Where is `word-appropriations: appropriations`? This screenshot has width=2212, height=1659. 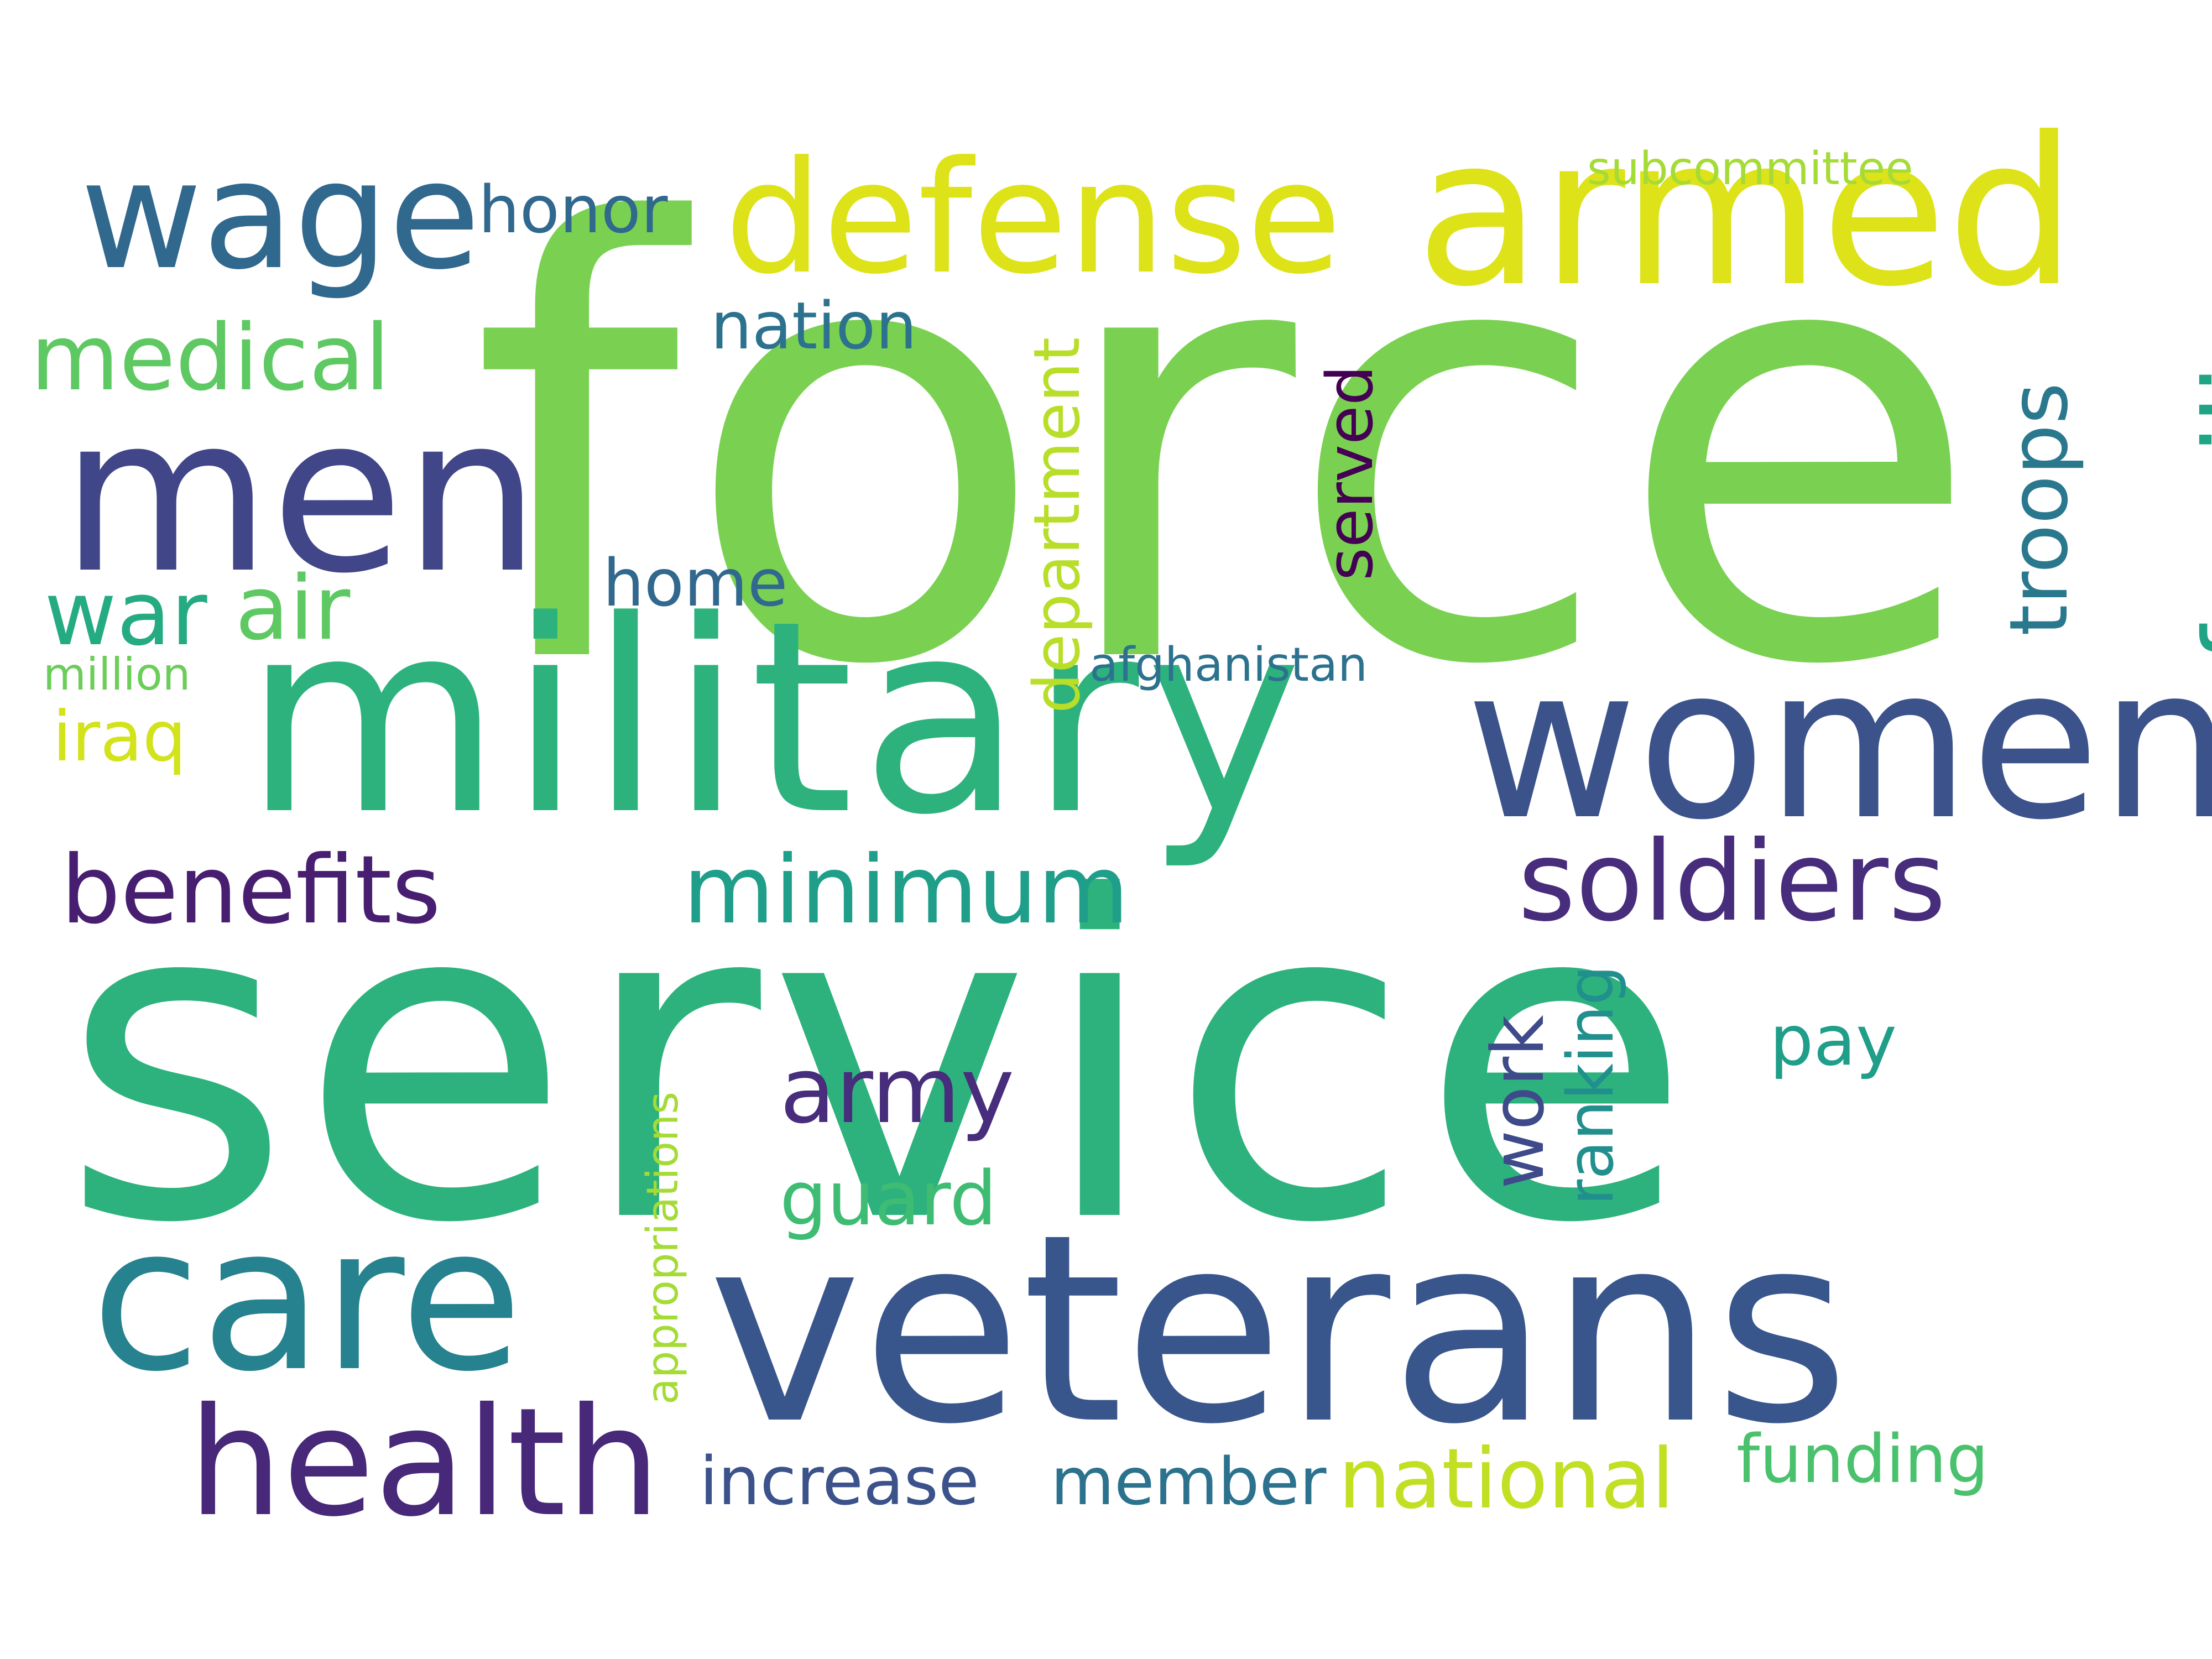
word-appropriations: appropriations is located at coordinates (663, 1249).